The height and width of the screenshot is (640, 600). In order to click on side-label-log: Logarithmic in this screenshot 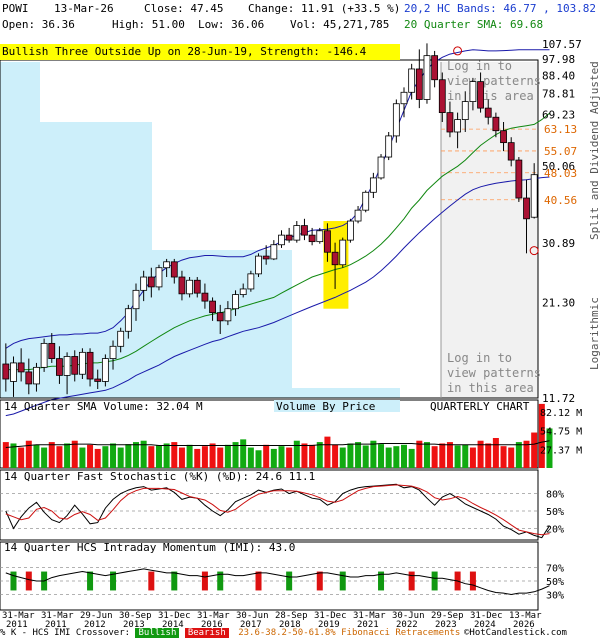, I will do `click(594, 333)`.